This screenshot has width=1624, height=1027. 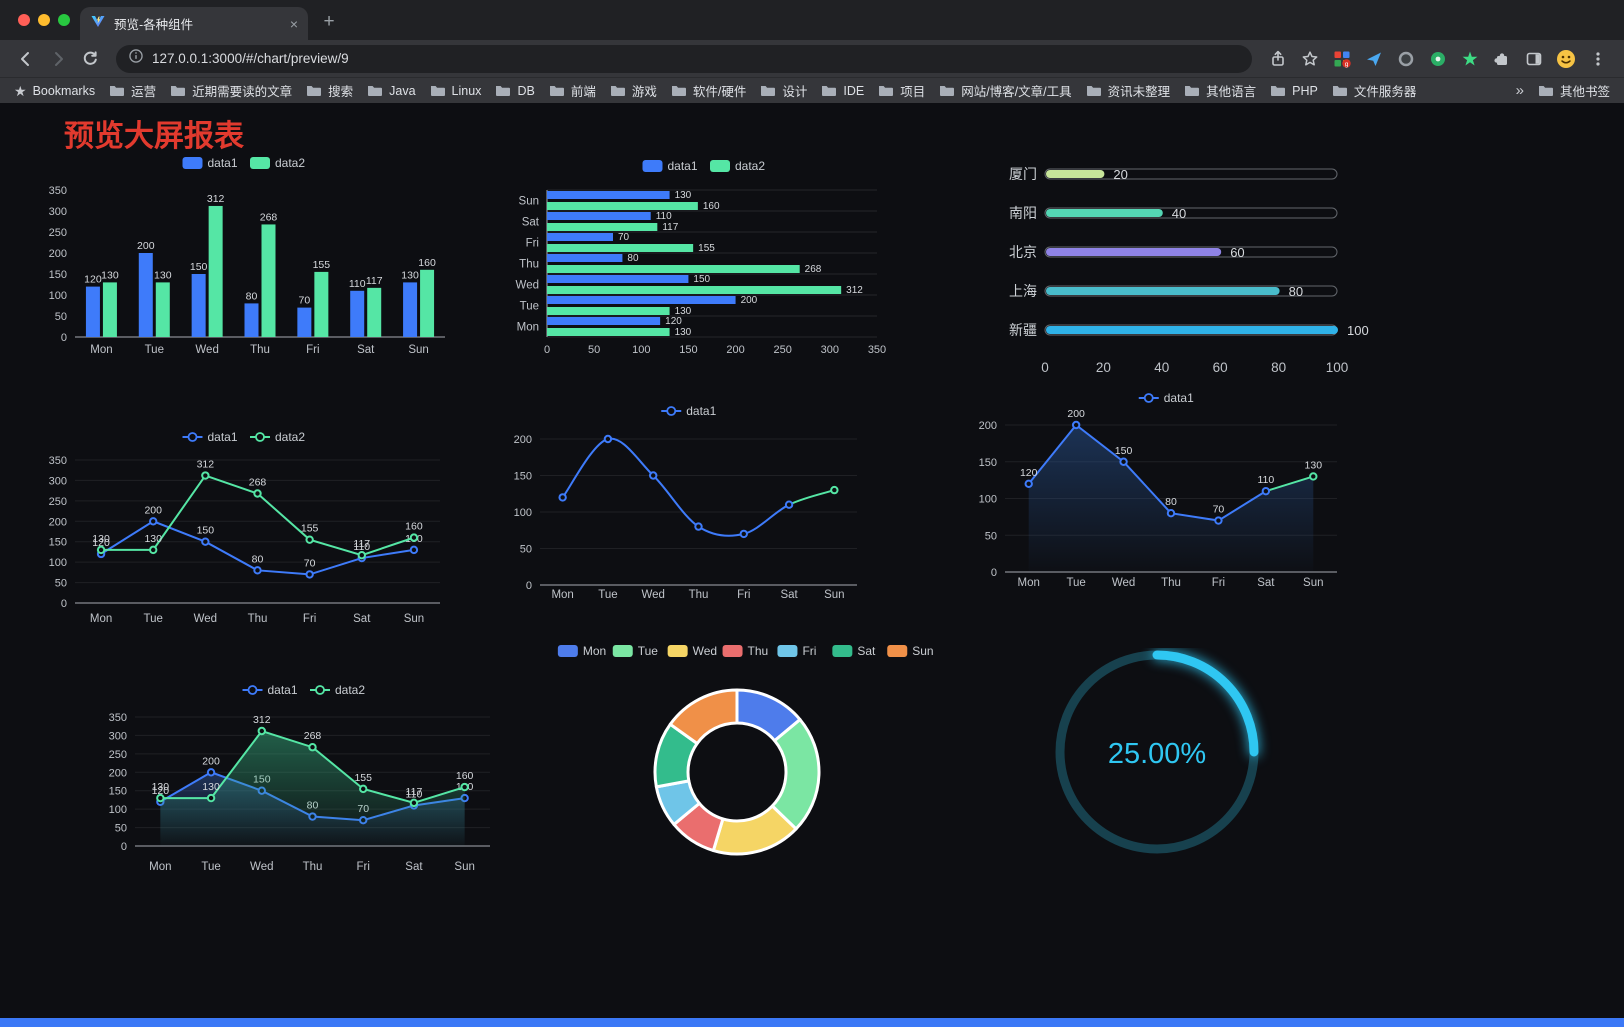 What do you see at coordinates (1534, 59) in the screenshot?
I see `side-panel-icon` at bounding box center [1534, 59].